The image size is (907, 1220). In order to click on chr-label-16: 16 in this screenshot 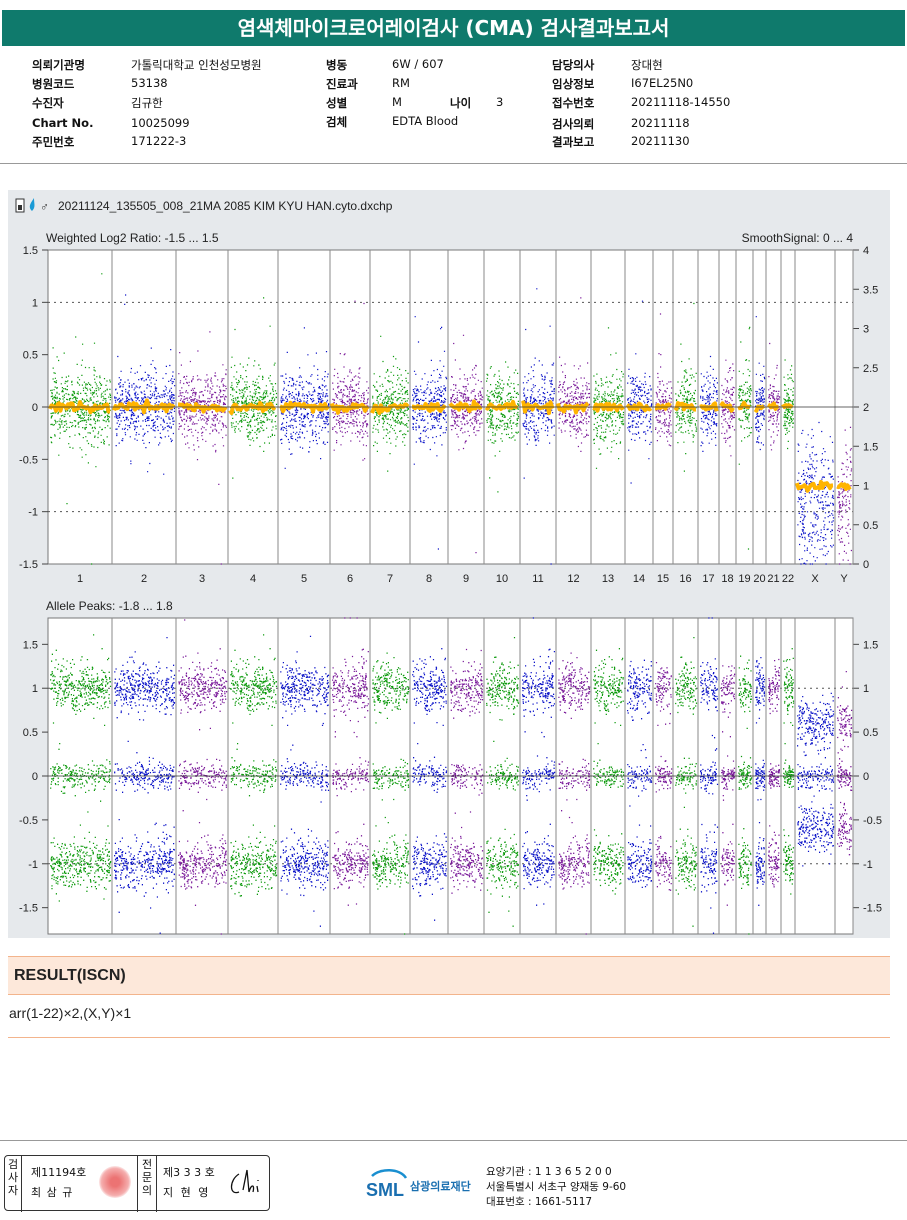, I will do `click(685, 579)`.